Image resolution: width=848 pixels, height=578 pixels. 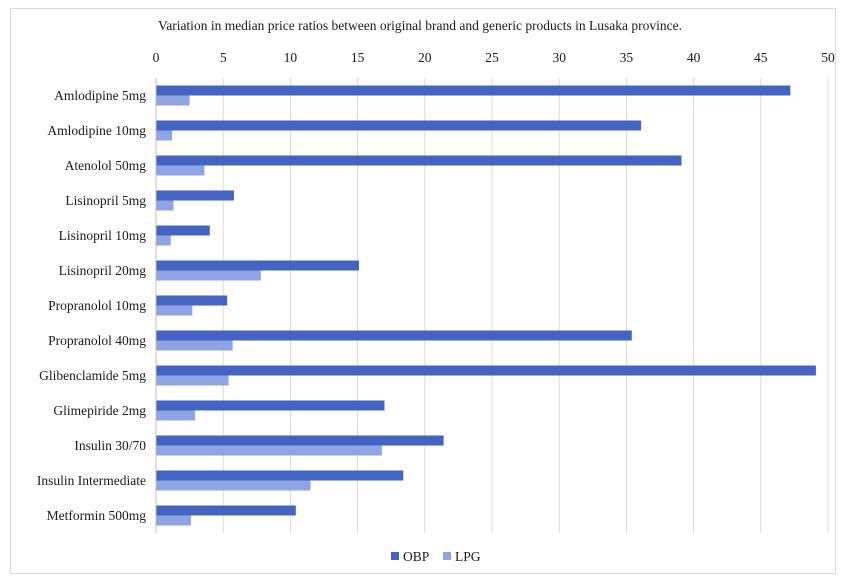 I want to click on category-label: Lisinopril 10mg, so click(x=103, y=235).